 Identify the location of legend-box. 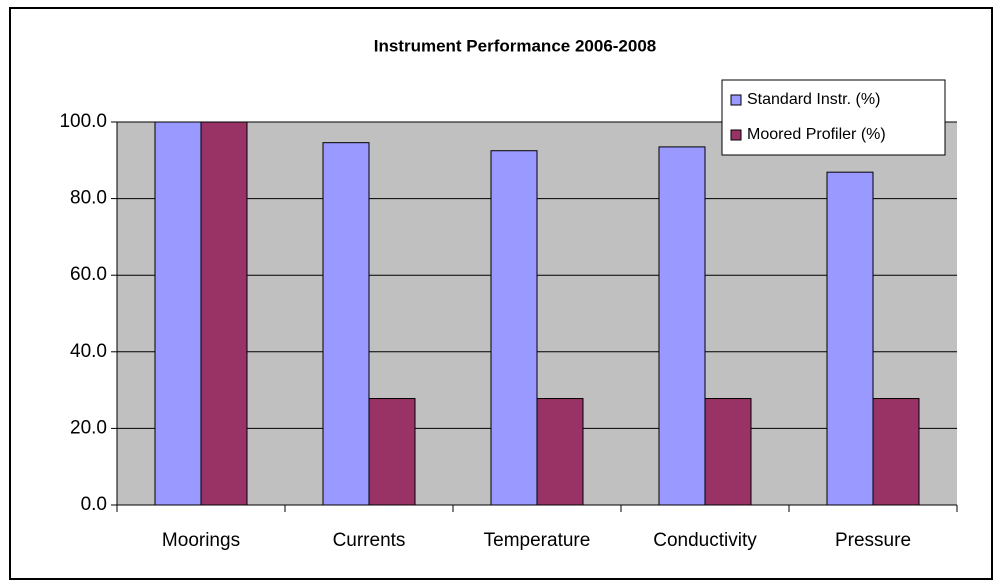
(833, 117).